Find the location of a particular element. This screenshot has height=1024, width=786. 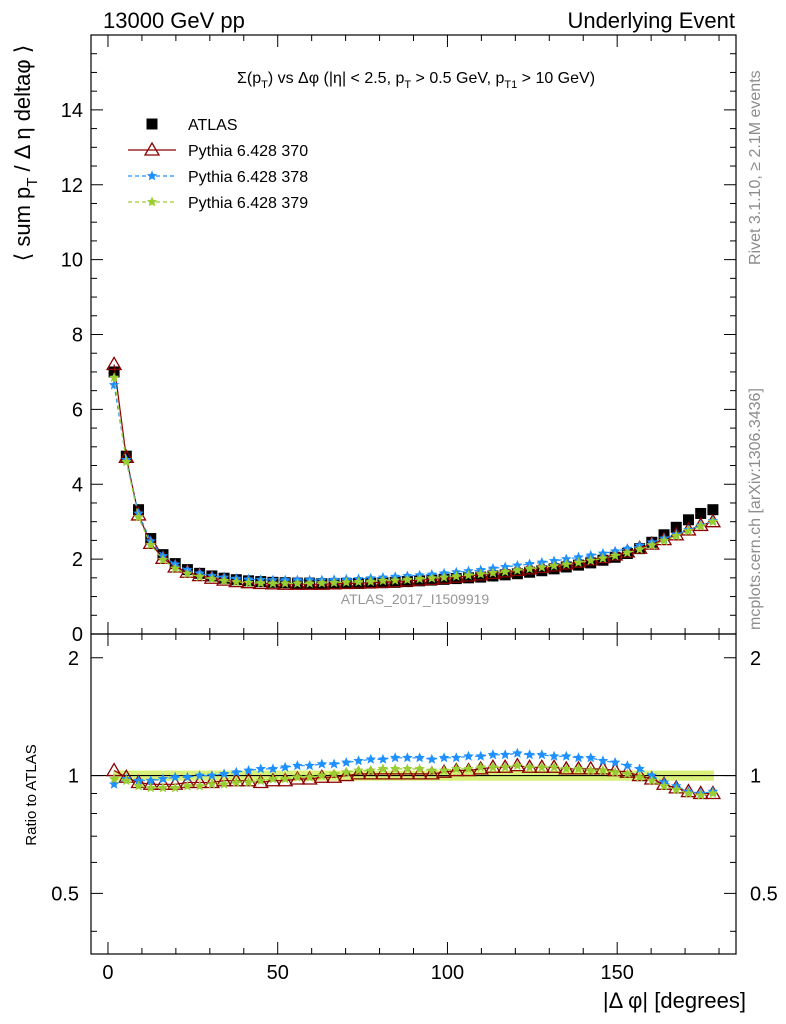

main-y-tick-label: 12 is located at coordinates (72, 186).